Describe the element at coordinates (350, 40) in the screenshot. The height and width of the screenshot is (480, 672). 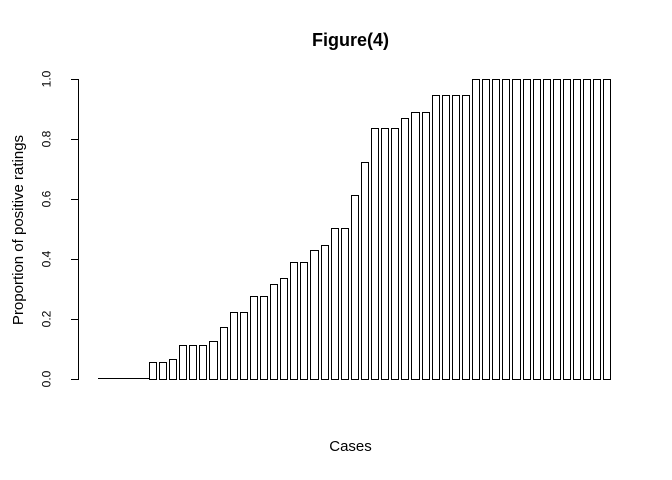
I see `chart-title: Figure(4)` at that location.